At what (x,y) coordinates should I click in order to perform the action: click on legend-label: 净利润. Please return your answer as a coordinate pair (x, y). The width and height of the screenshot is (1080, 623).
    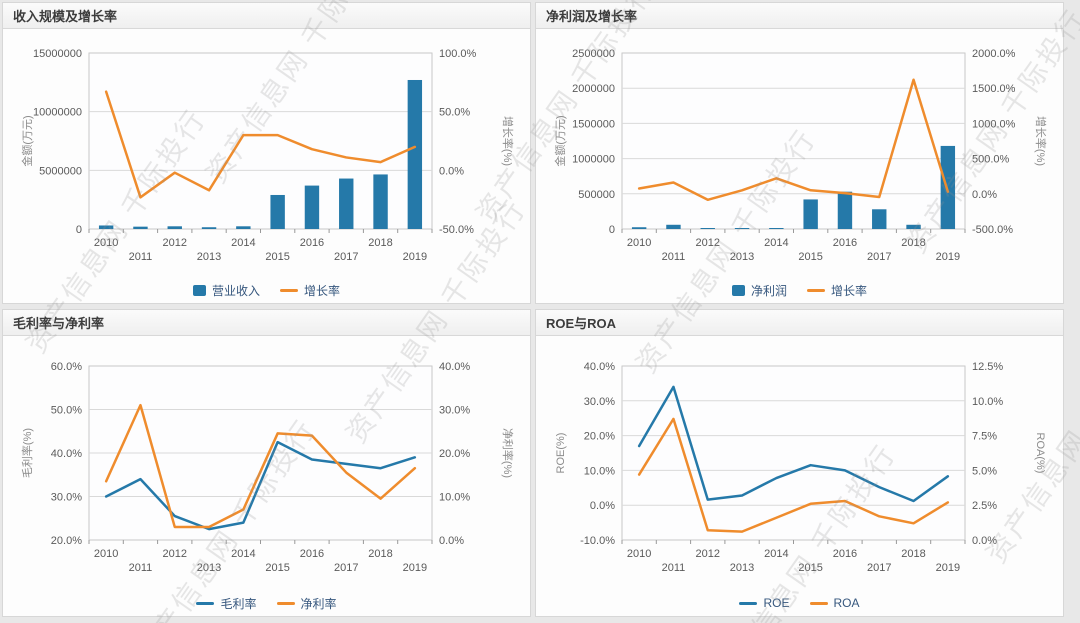
    Looking at the image, I should click on (768, 290).